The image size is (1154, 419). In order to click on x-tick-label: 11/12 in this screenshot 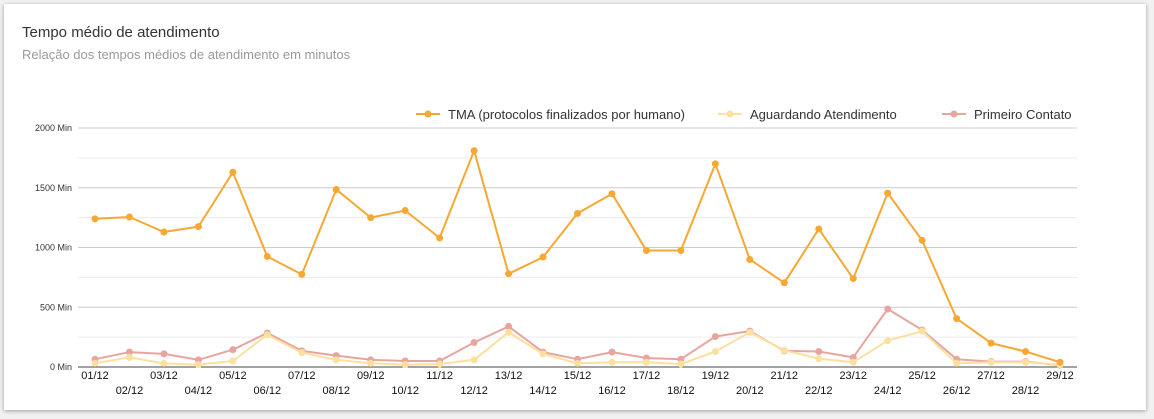, I will do `click(439, 376)`.